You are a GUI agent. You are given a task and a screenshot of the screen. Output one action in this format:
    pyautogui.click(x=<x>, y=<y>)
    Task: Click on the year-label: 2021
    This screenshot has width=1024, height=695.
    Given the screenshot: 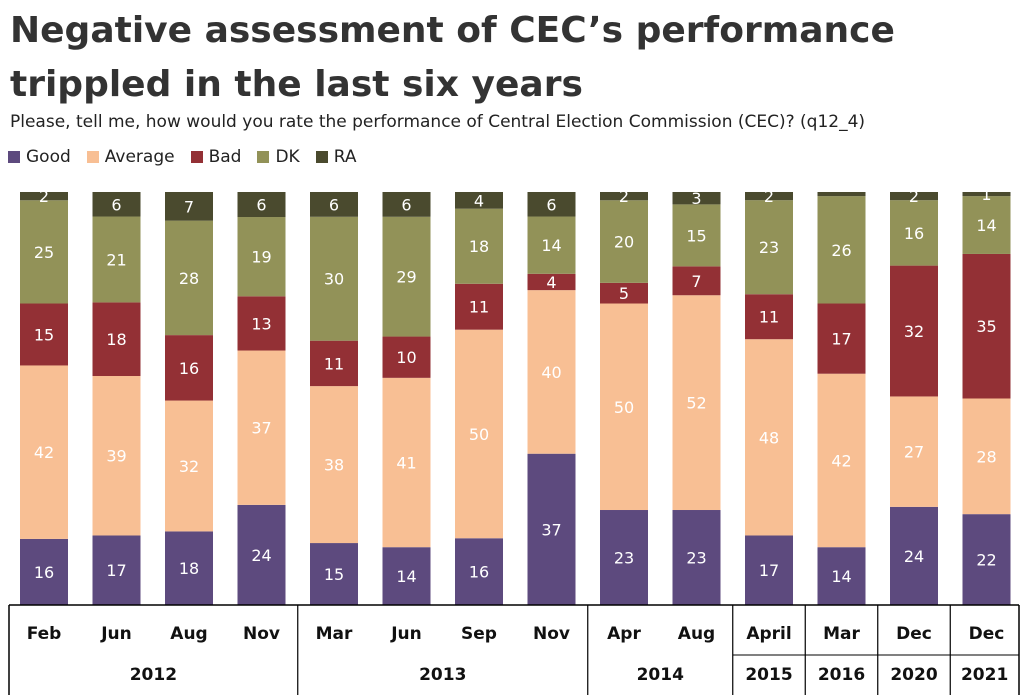 What is the action you would take?
    pyautogui.click(x=984, y=675)
    